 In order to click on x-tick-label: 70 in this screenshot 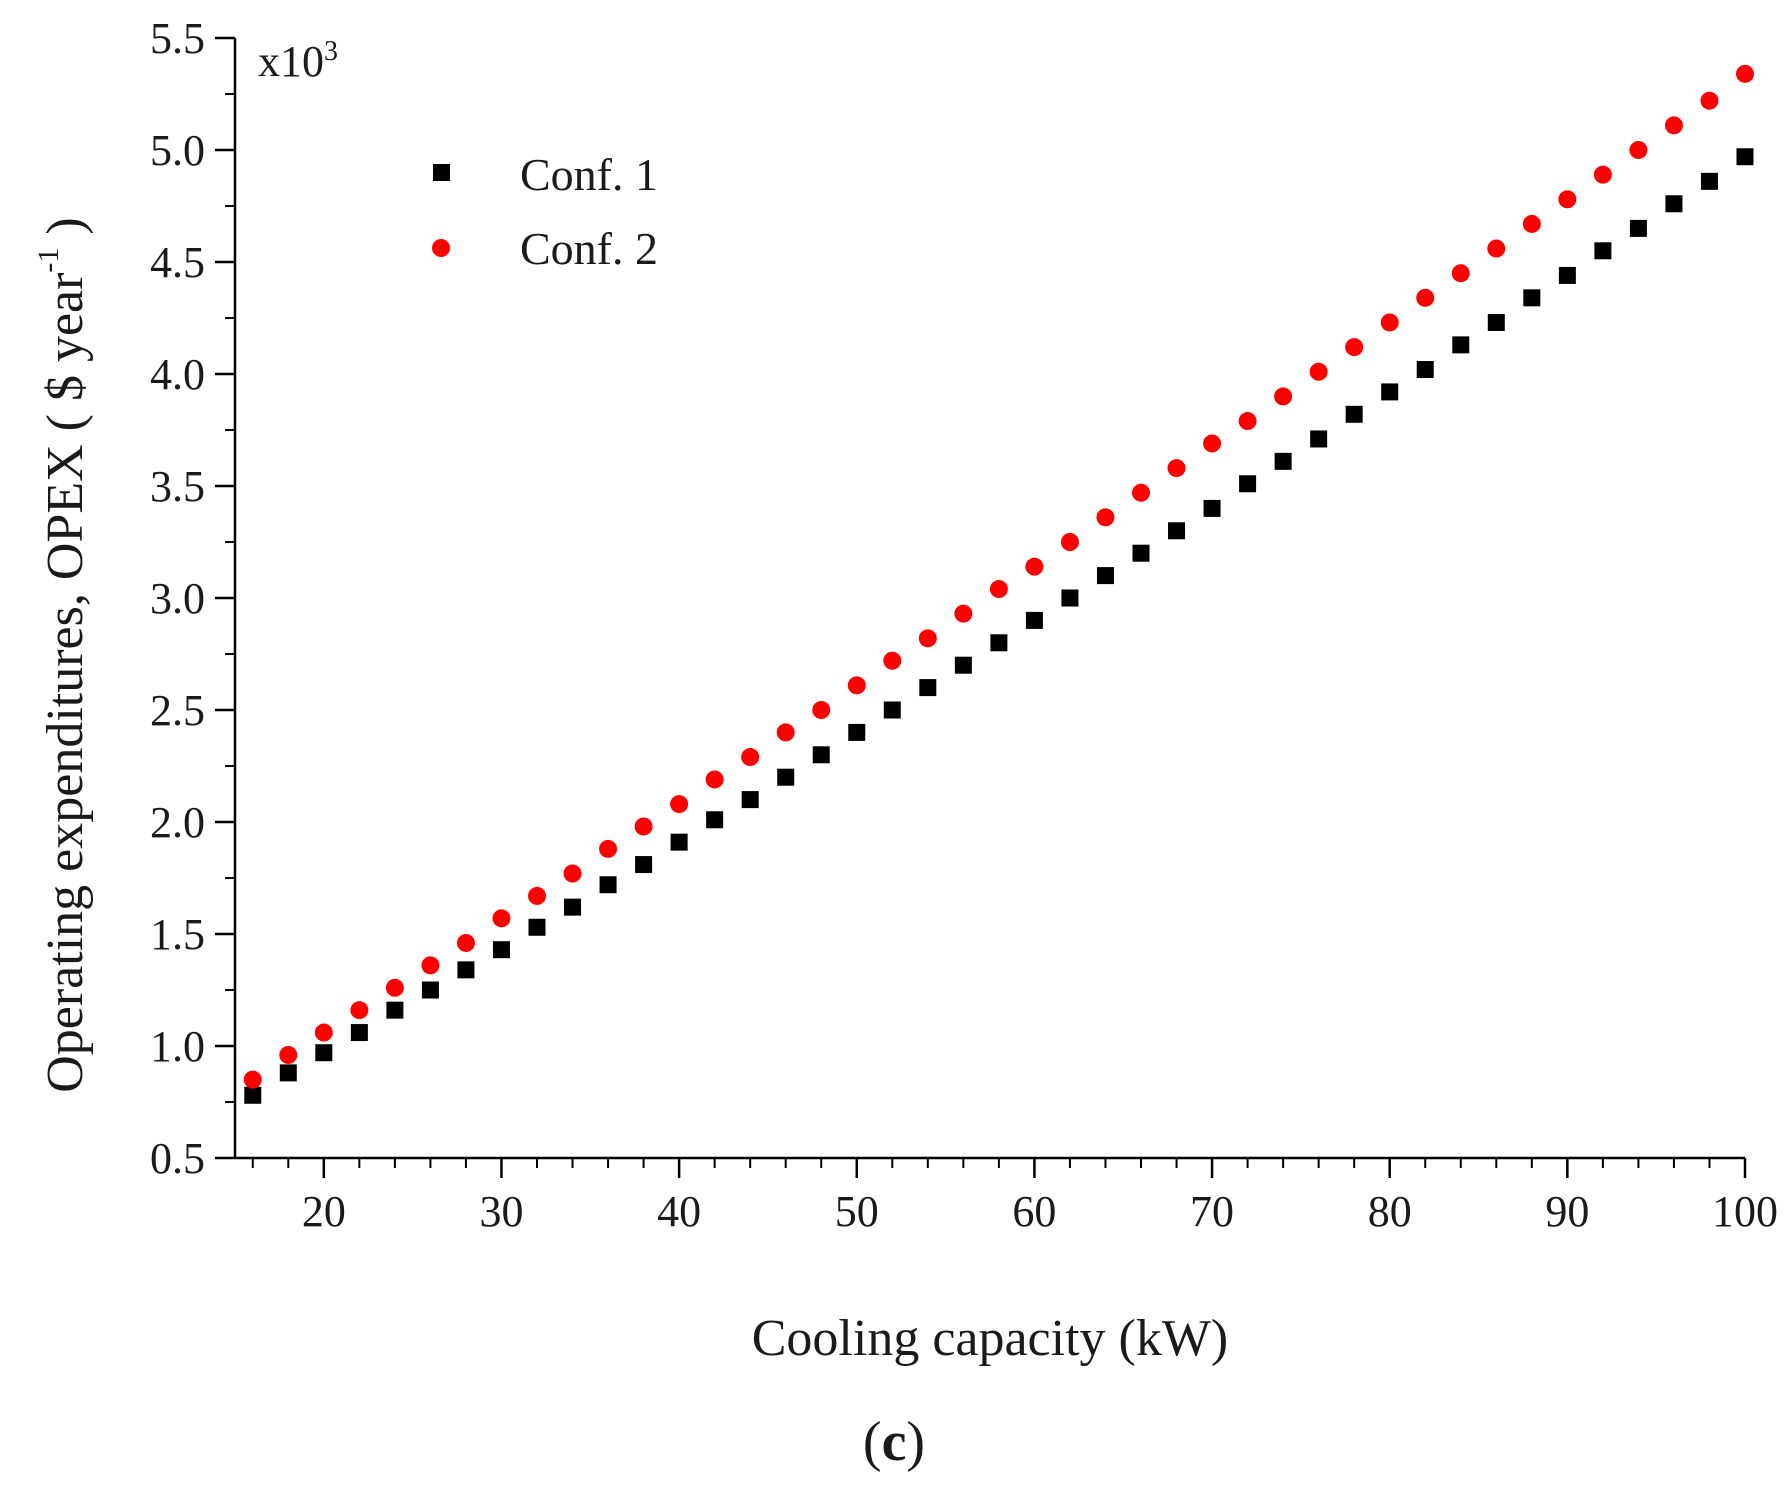, I will do `click(1212, 1211)`.